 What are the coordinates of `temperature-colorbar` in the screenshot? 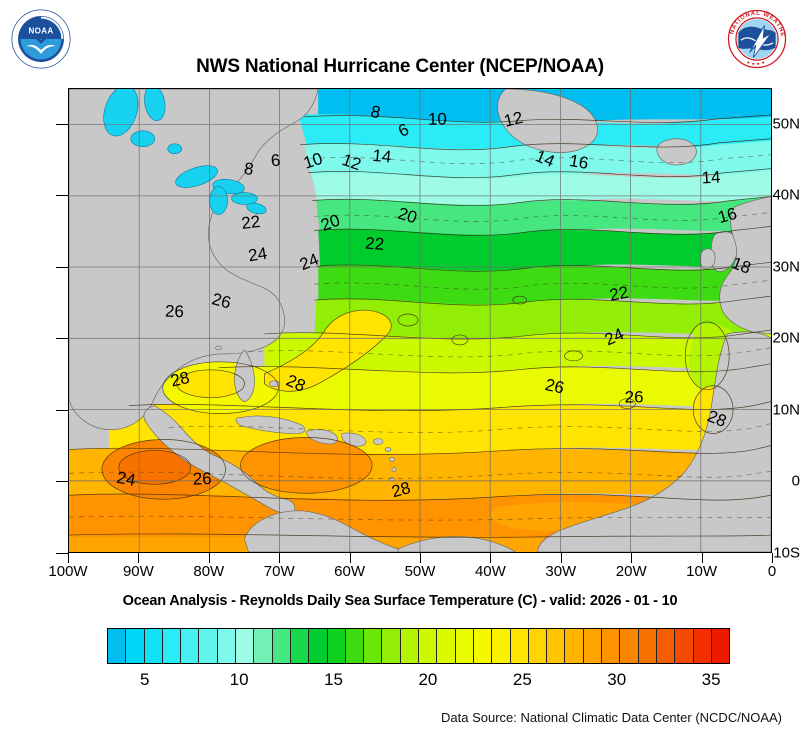 It's located at (418, 646).